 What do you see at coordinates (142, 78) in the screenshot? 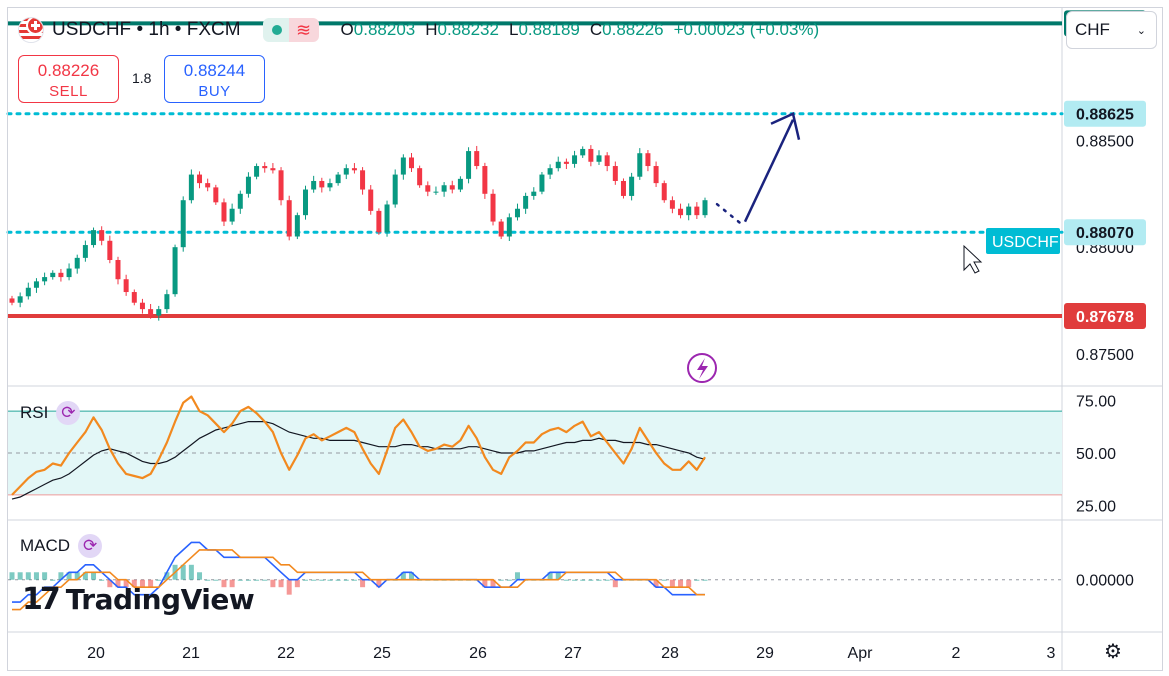
I see `spread-value: 1.8` at bounding box center [142, 78].